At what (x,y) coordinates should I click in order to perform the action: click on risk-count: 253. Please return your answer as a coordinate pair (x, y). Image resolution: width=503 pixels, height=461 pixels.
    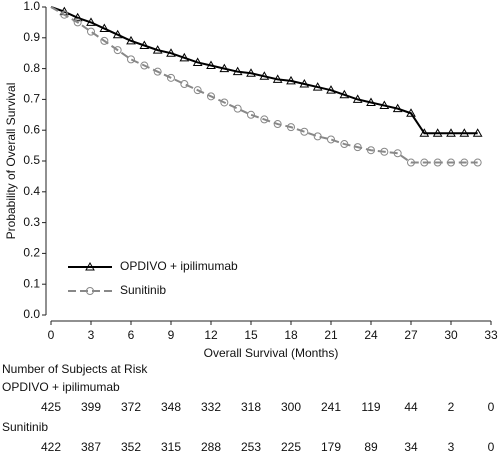
    Looking at the image, I should click on (251, 447).